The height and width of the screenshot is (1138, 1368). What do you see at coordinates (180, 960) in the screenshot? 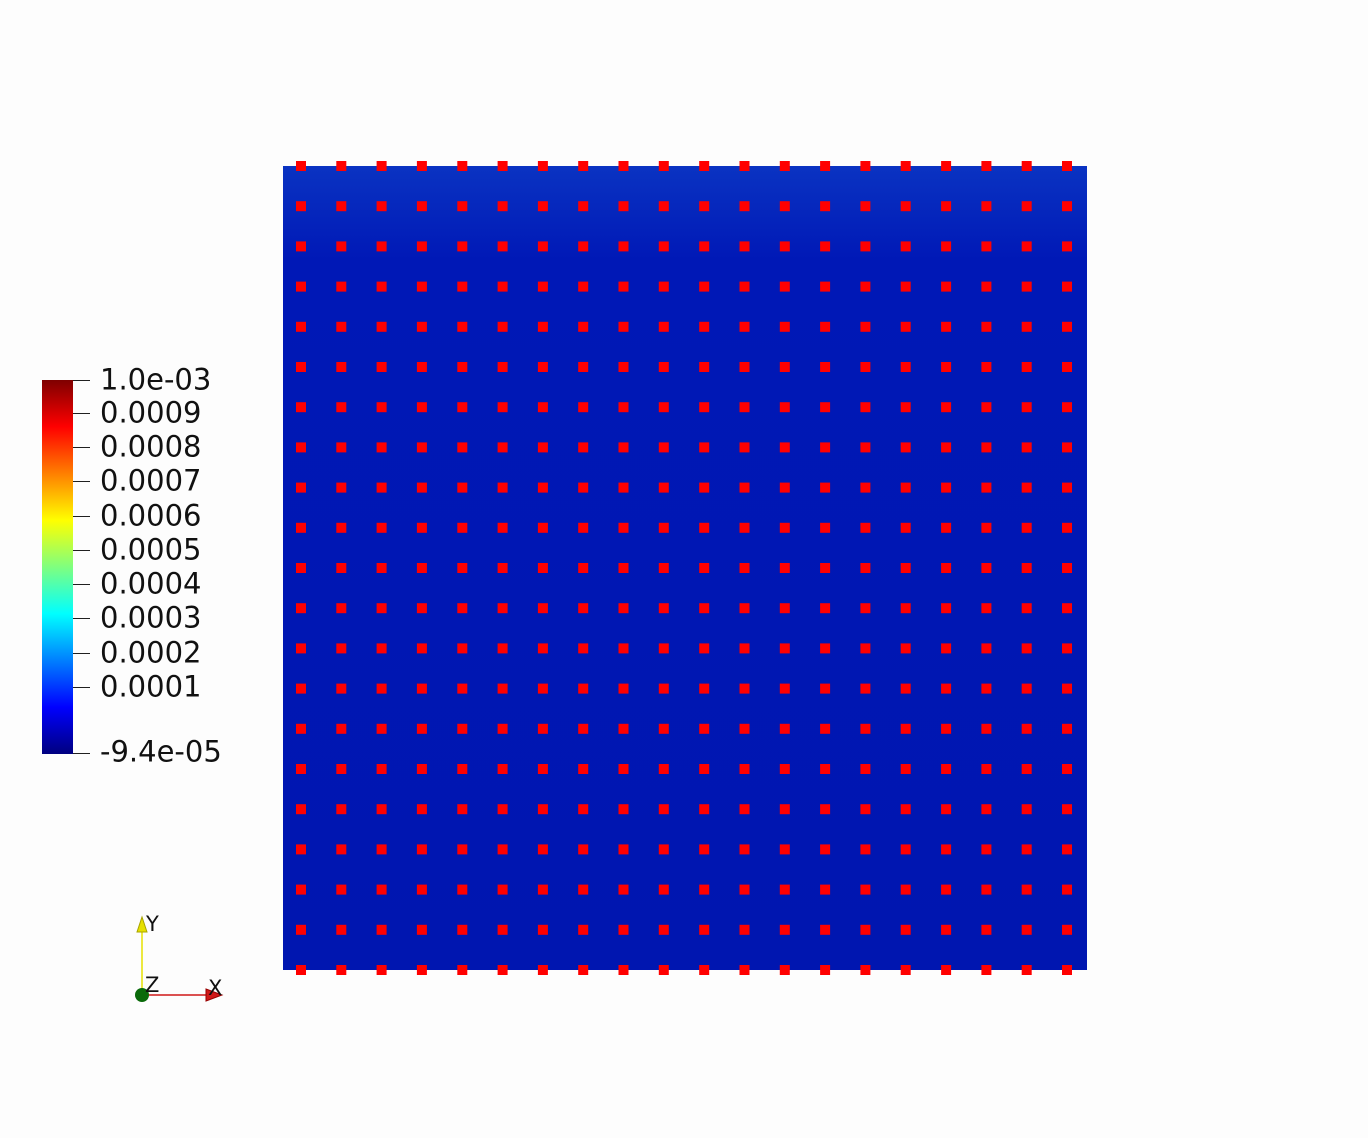
I see `orientation-axes: Y Z X` at bounding box center [180, 960].